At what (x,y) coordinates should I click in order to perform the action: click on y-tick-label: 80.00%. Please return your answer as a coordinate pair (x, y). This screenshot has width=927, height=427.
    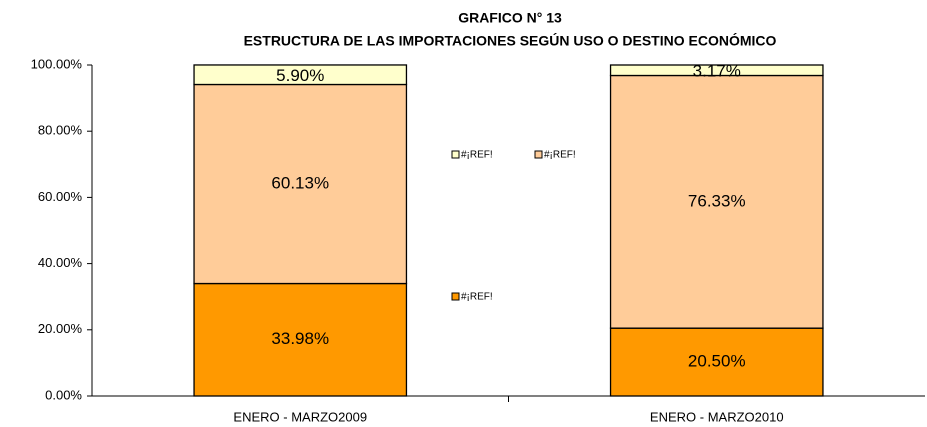
    Looking at the image, I should click on (60, 130).